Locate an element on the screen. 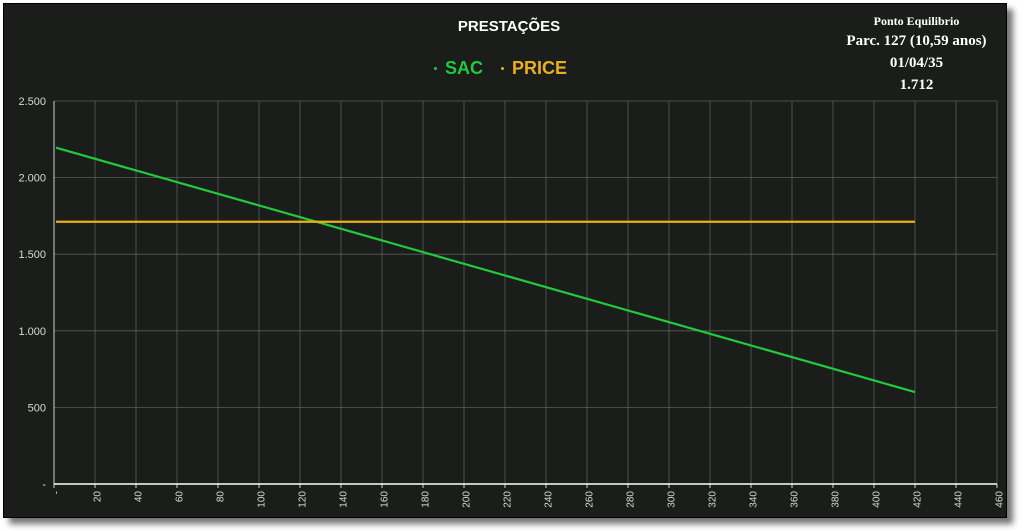 Image resolution: width=1024 pixels, height=531 pixels. legend-label-sac: SAC is located at coordinates (464, 68).